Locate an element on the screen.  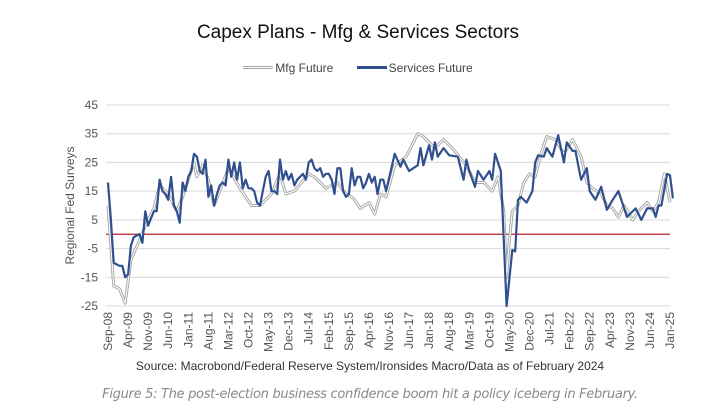
x-tick-label: Sep-08 is located at coordinates (108, 331).